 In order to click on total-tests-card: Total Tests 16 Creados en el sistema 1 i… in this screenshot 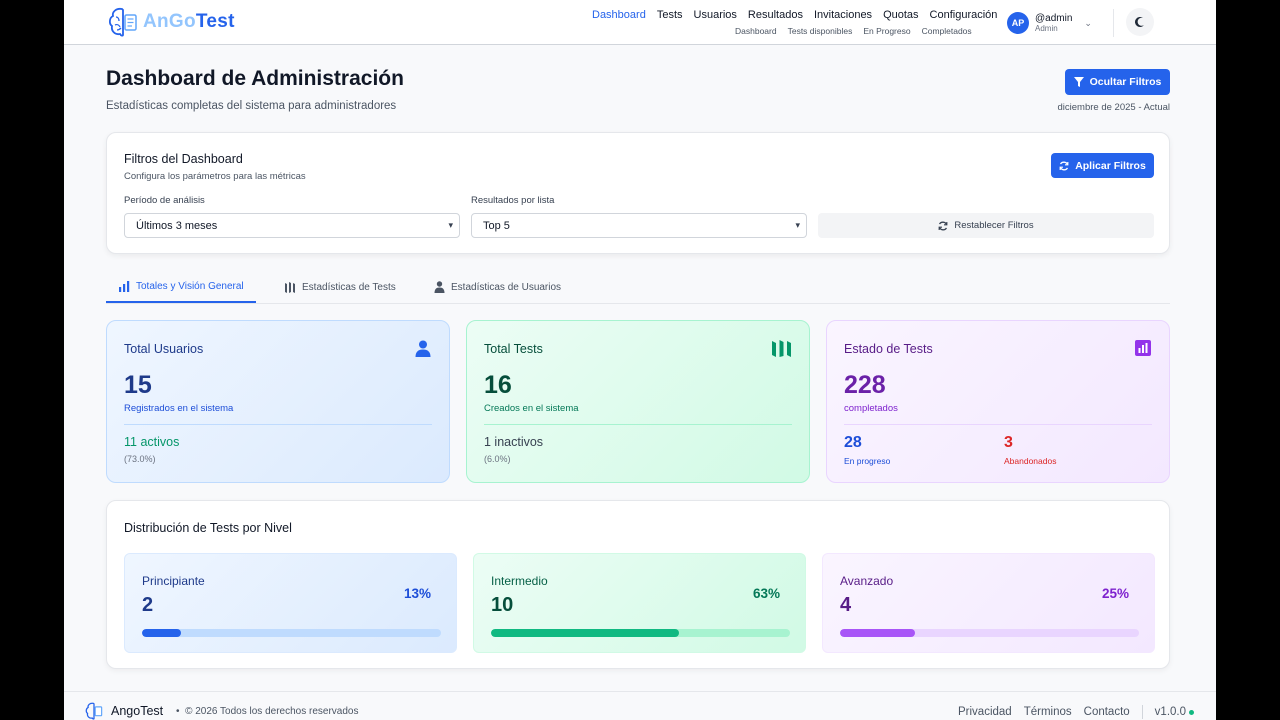, I will do `click(638, 401)`.